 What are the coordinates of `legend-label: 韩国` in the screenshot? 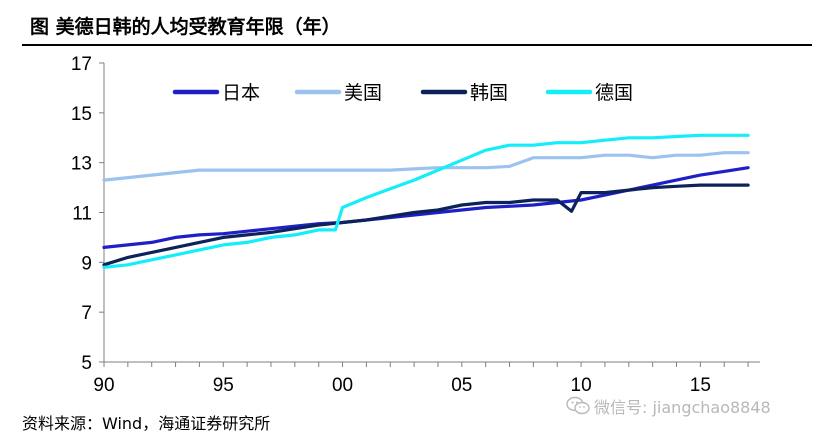 It's located at (489, 93).